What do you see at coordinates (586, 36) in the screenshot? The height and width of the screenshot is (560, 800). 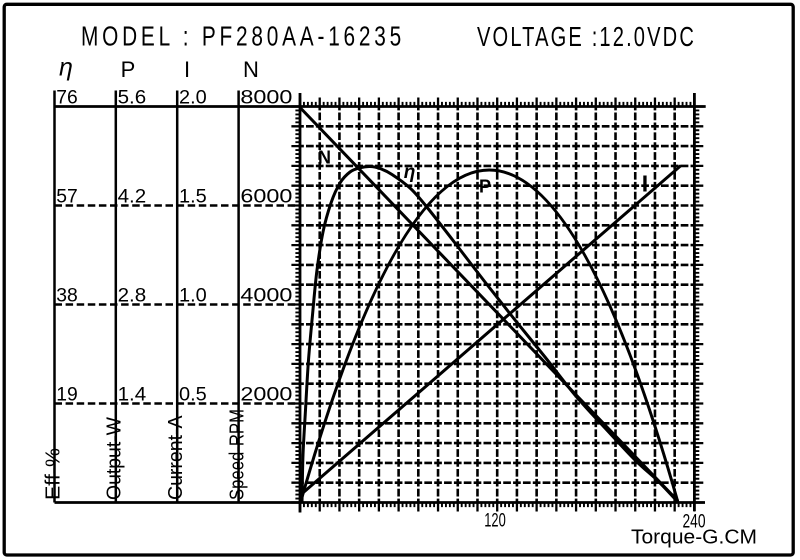 I see `svg-text: VOLTAGE :12.0VDC` at bounding box center [586, 36].